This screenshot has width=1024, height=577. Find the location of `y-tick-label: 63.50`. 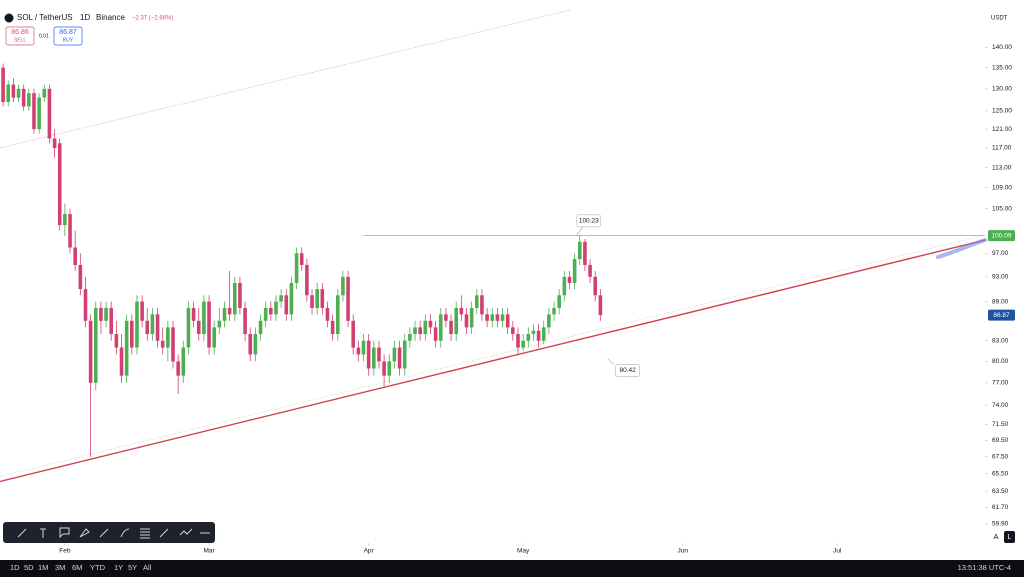

y-tick-label: 63.50 is located at coordinates (1000, 491).